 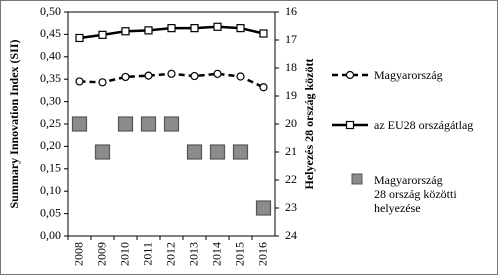 I want to click on legend-item: Magyarország 28 ország közötti helyezése, so click(x=393, y=194).